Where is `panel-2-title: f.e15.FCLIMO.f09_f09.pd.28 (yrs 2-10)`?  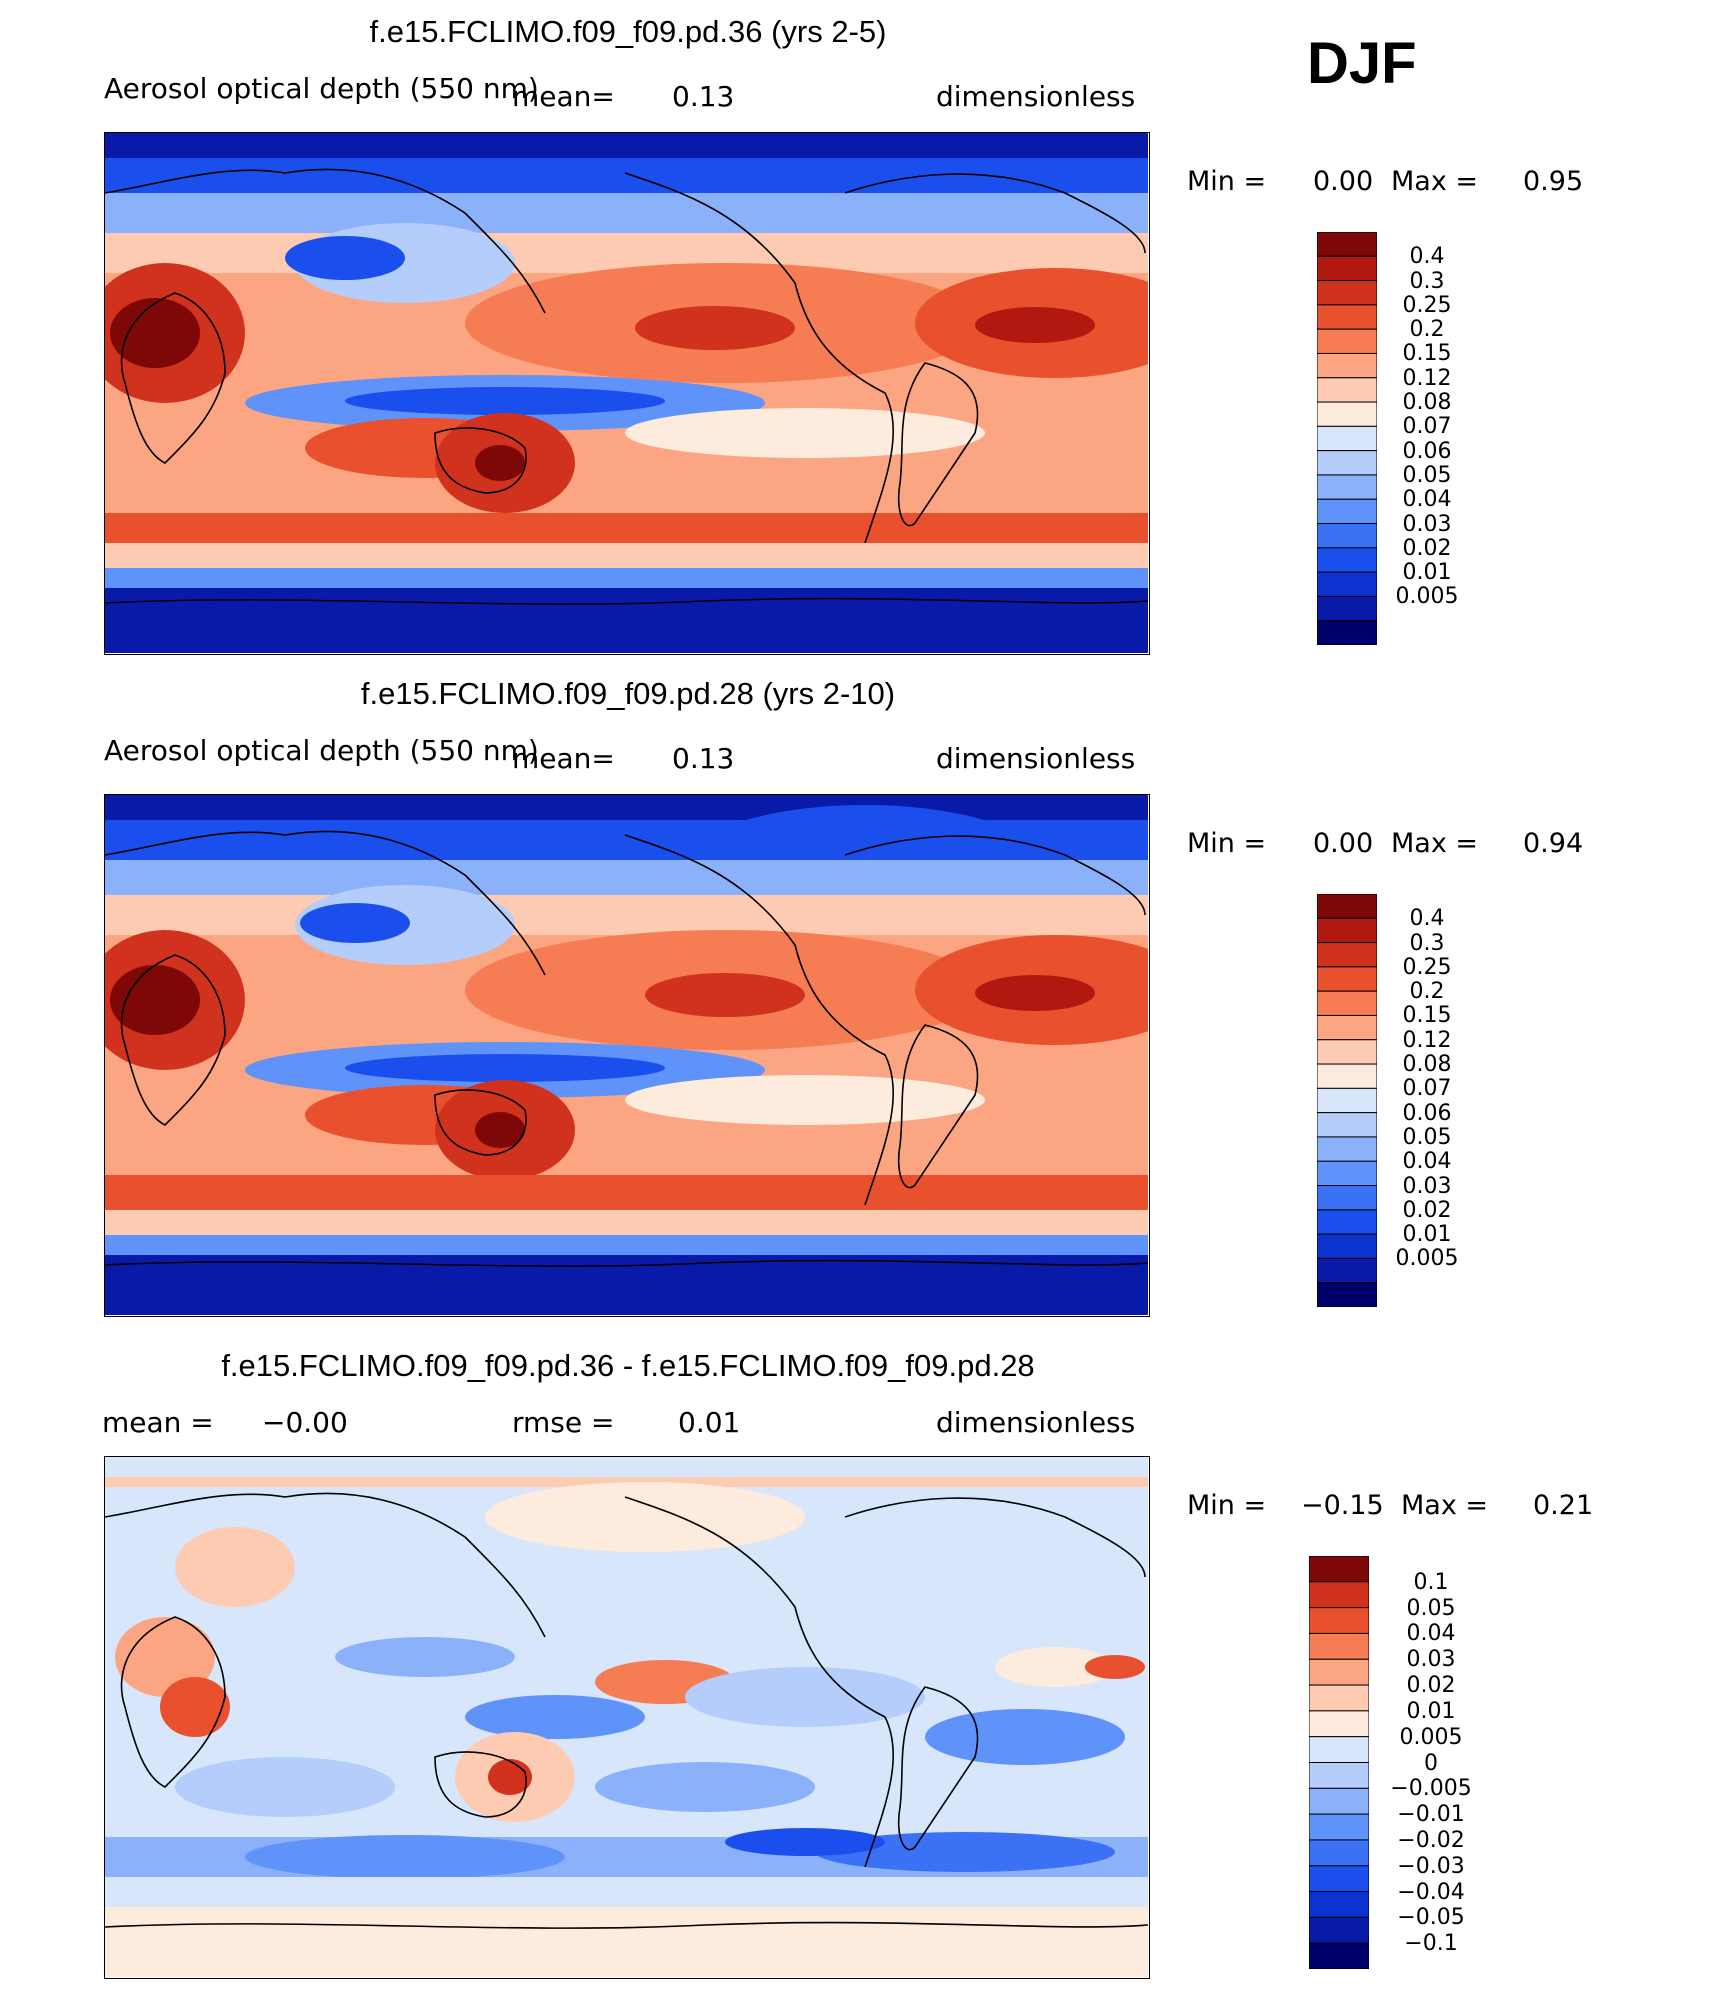 panel-2-title: f.e15.FCLIMO.f09_f09.pd.28 (yrs 2-10) is located at coordinates (628, 693).